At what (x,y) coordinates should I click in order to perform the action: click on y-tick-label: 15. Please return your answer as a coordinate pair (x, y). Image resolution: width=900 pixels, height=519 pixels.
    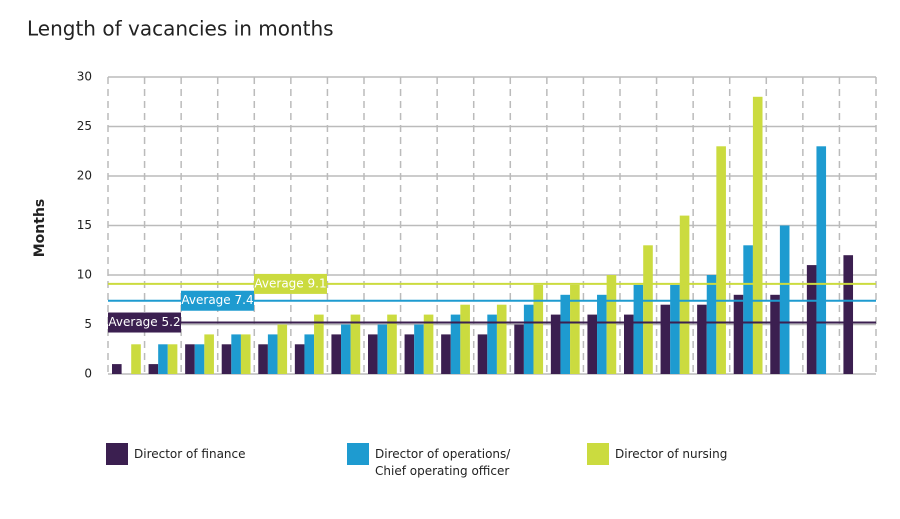
    Looking at the image, I should click on (84, 225).